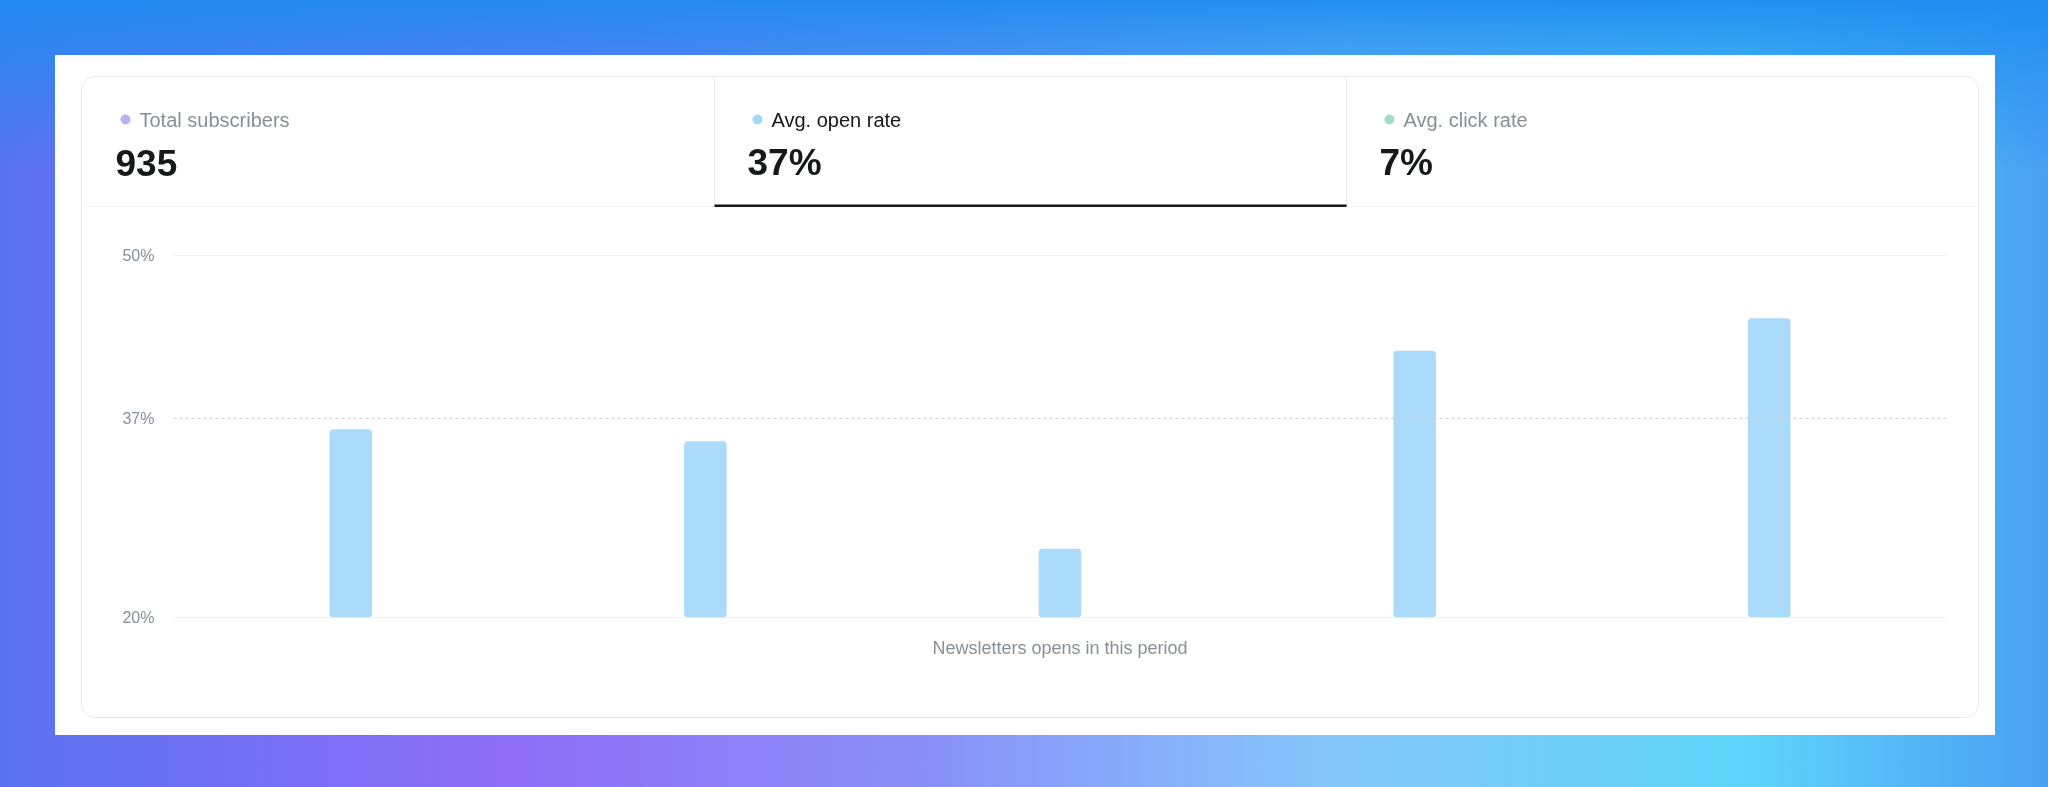 This screenshot has width=2048, height=787. I want to click on category-label: Avg. click rate, so click(1465, 119).